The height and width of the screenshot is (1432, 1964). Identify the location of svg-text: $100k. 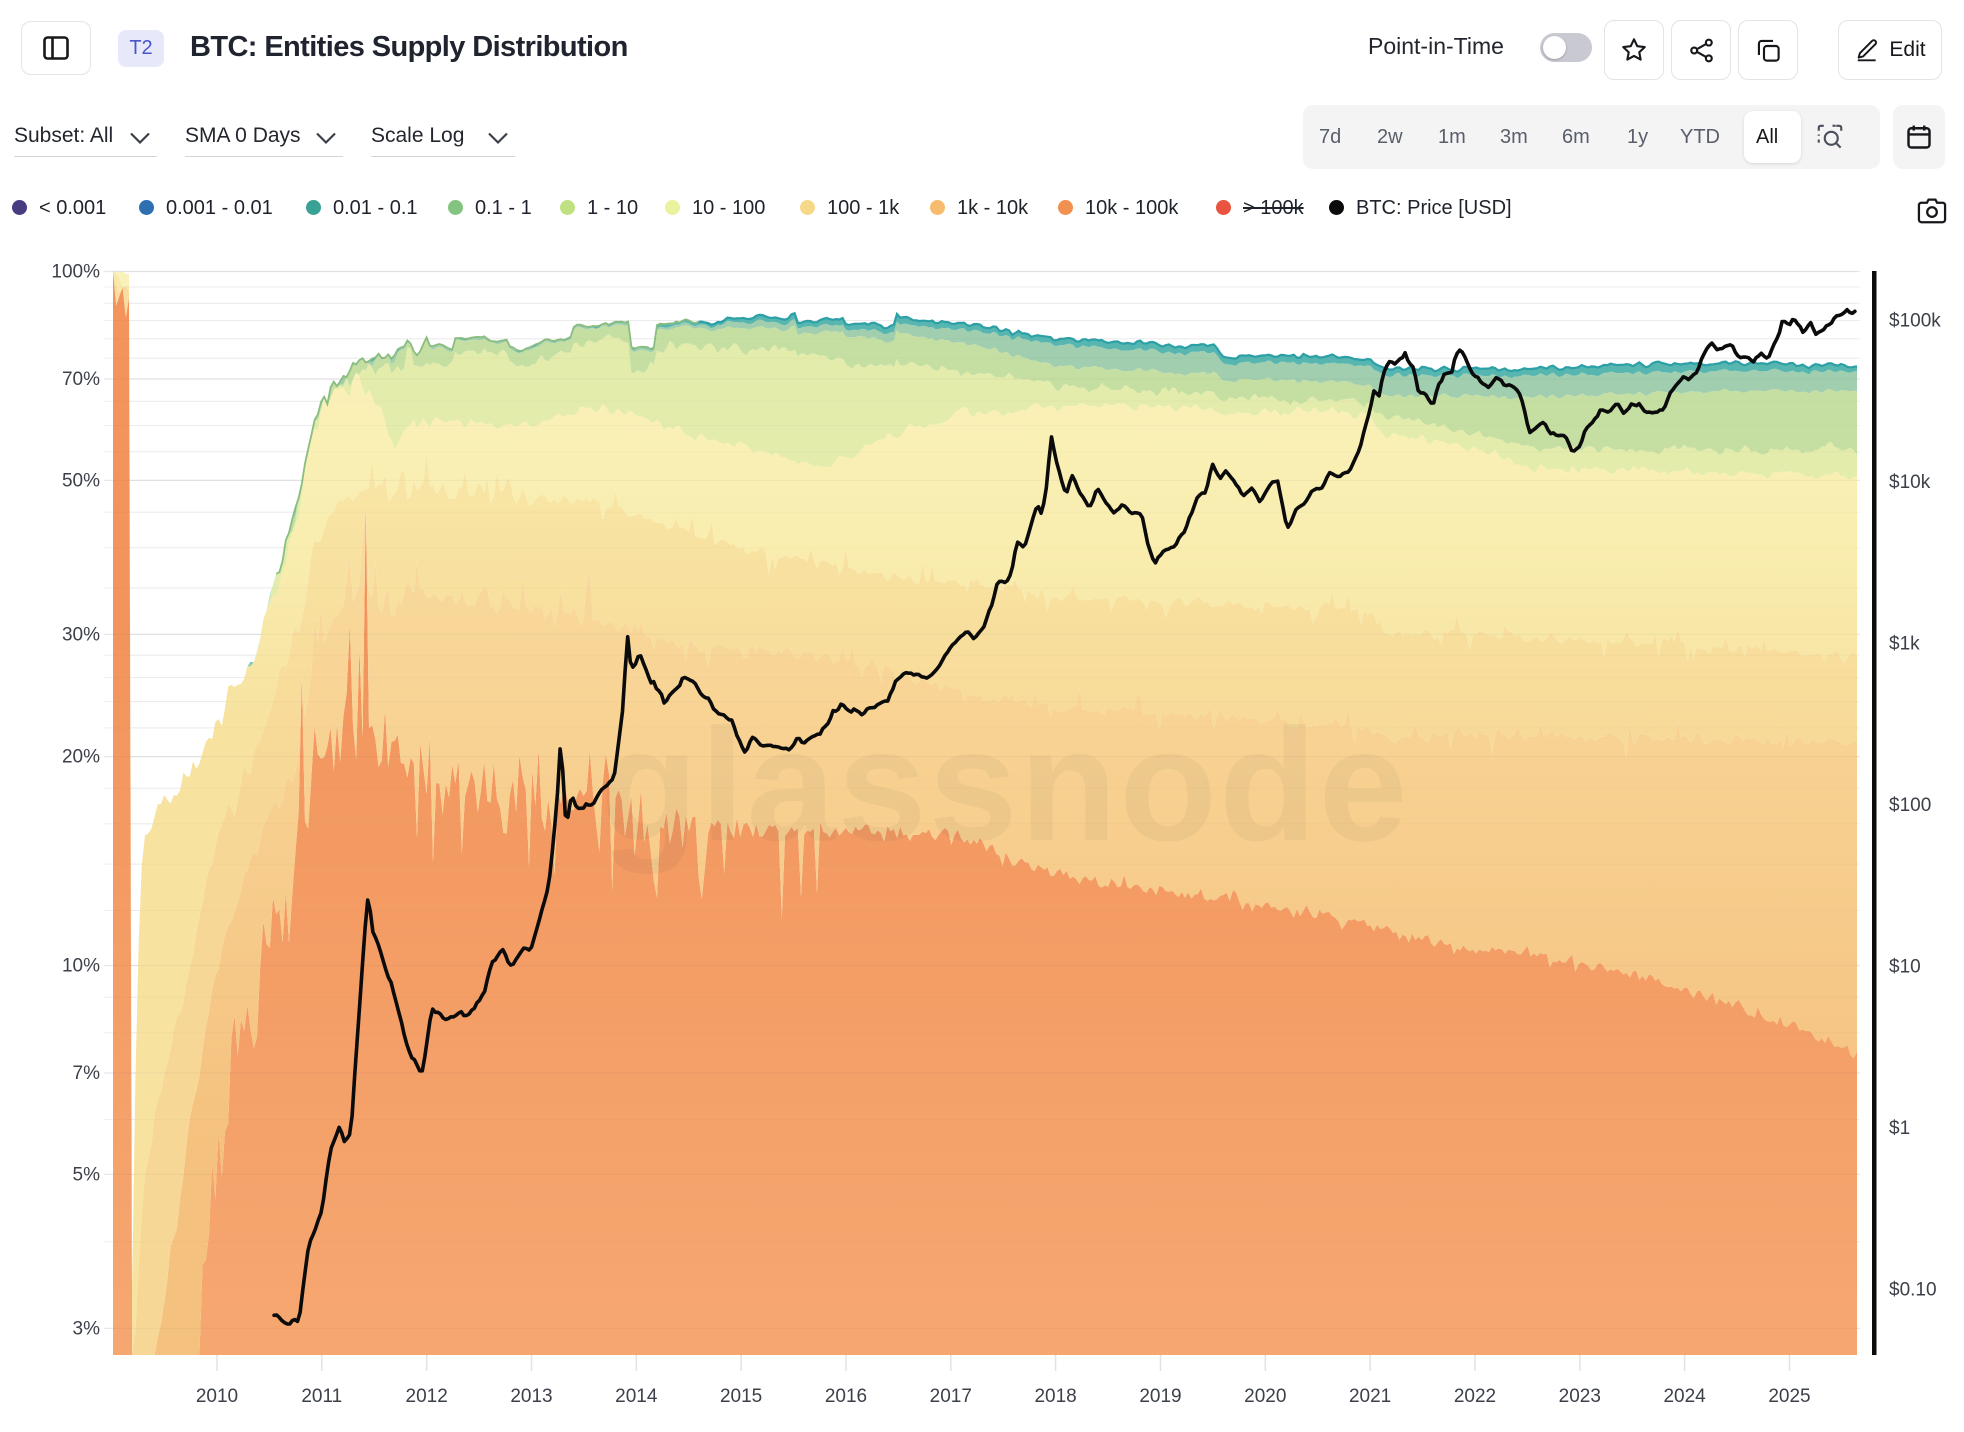
(1915, 321).